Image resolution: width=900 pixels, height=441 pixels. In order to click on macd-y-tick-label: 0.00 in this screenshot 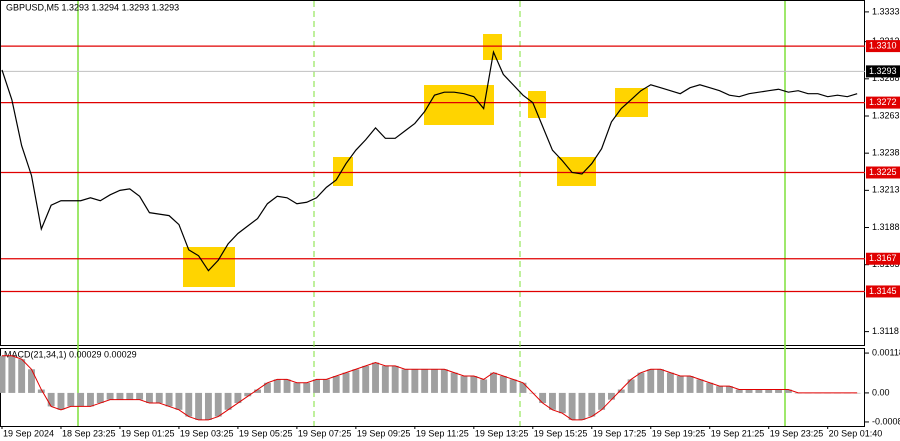, I will do `click(881, 392)`.